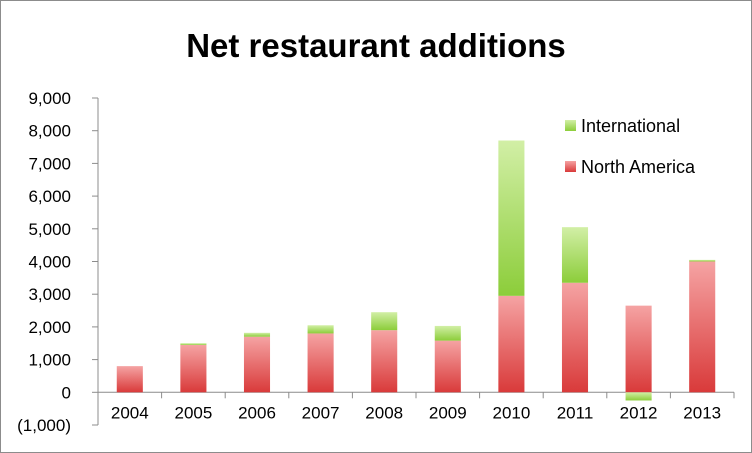  Describe the element at coordinates (320, 329) in the screenshot. I see `bar-international-2007` at that location.